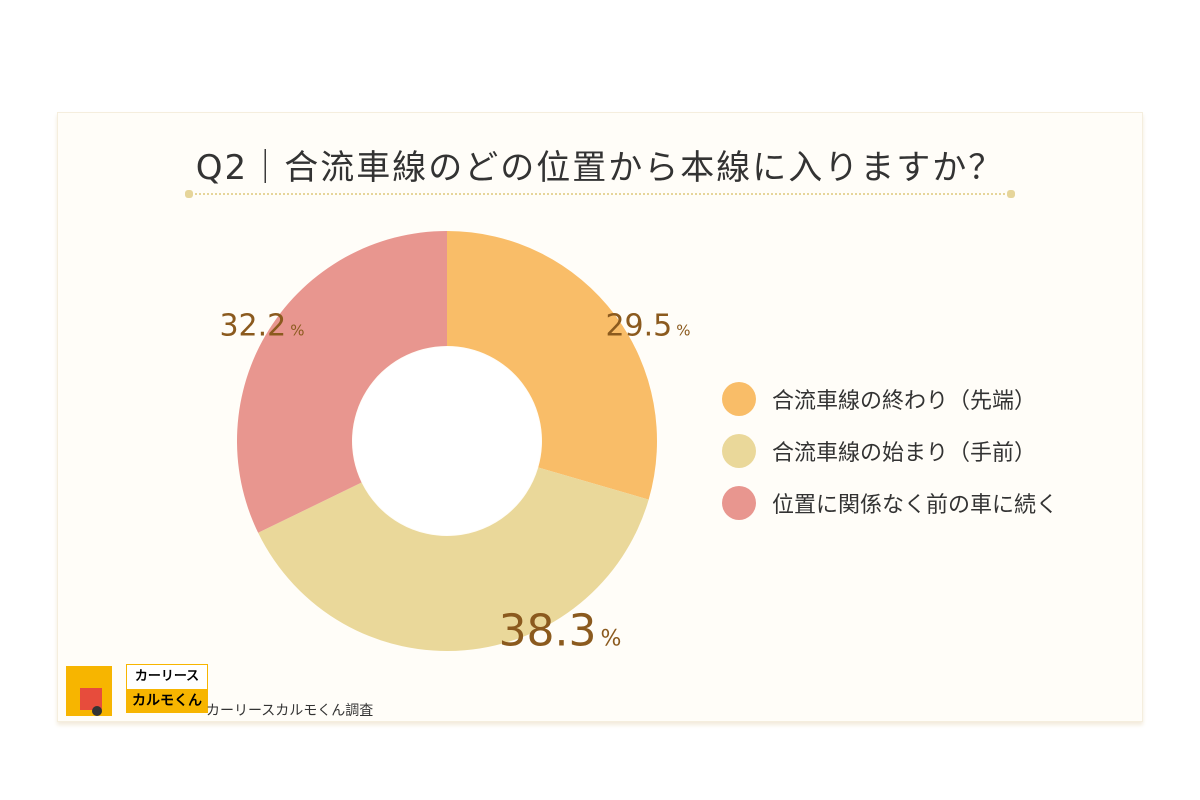  What do you see at coordinates (904, 401) in the screenshot?
I see `legend-label: 合流車線の終わり（先端）` at bounding box center [904, 401].